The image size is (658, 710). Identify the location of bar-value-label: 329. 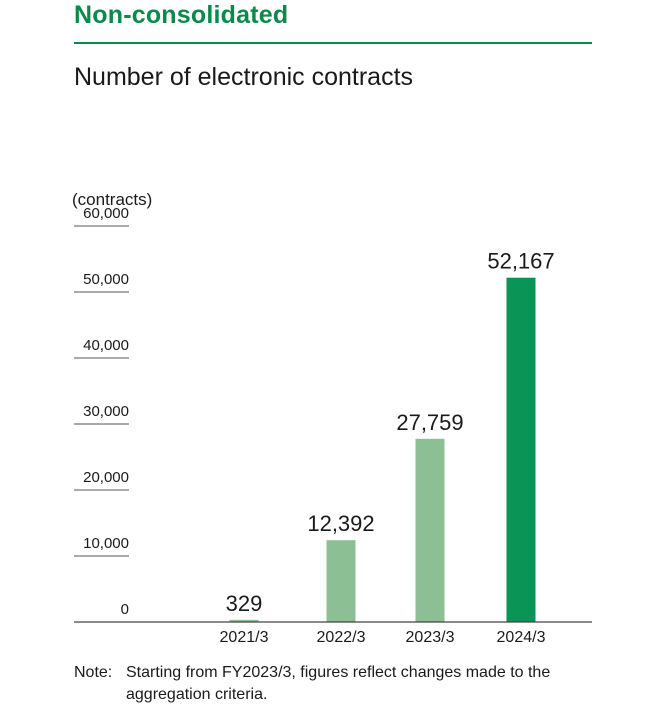
(244, 603).